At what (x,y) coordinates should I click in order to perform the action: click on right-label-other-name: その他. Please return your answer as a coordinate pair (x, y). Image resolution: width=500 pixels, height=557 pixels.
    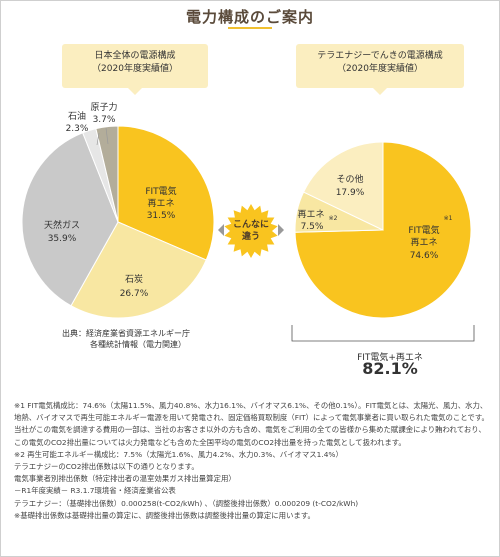
    Looking at the image, I should click on (349, 179).